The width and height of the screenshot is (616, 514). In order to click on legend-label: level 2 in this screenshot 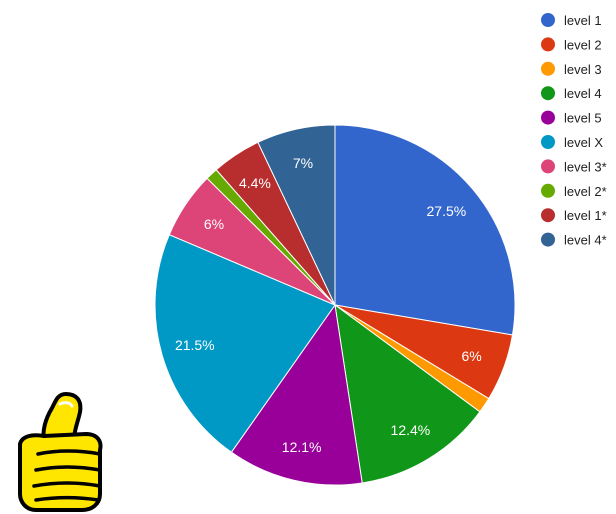, I will do `click(583, 44)`.